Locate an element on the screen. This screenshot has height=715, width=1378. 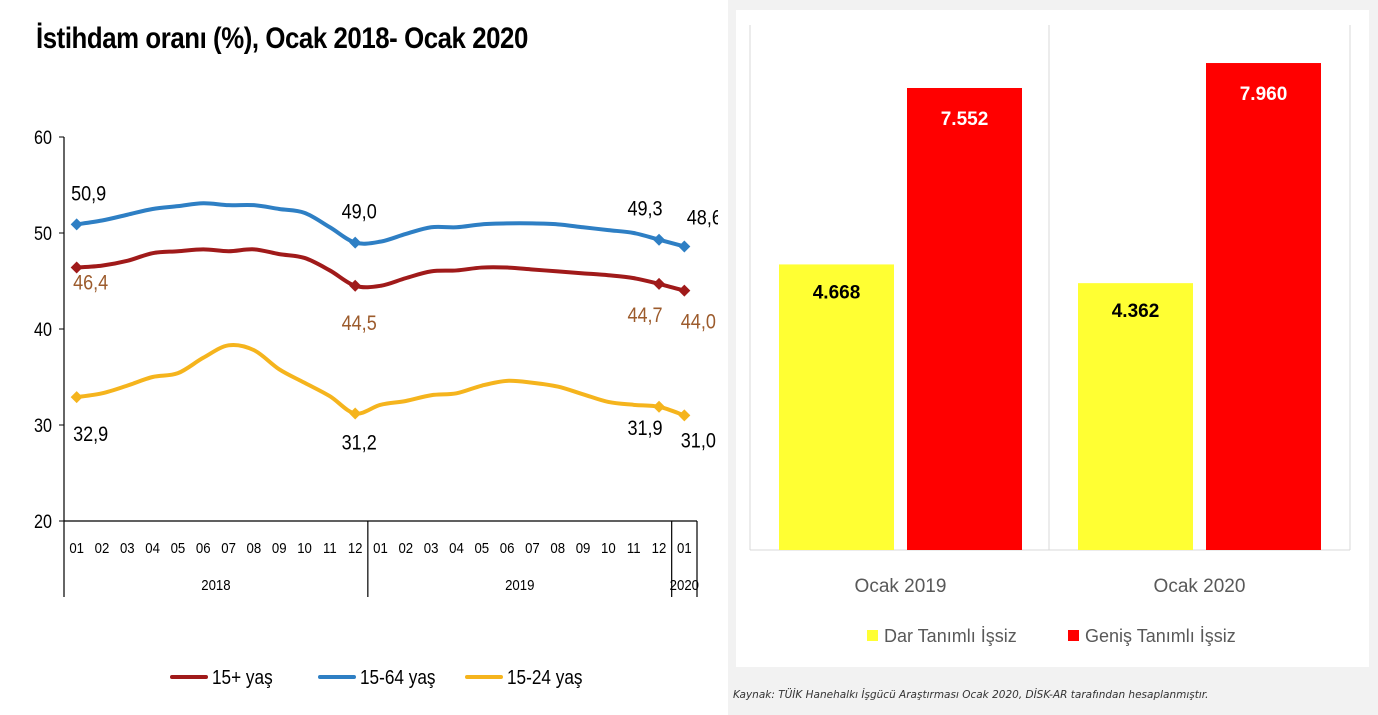
data-label: 4.362 is located at coordinates (1136, 311).